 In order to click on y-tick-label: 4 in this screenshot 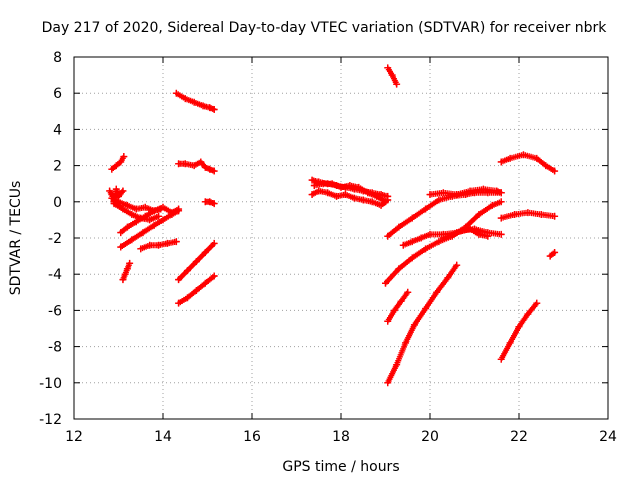, I will do `click(57, 130)`.